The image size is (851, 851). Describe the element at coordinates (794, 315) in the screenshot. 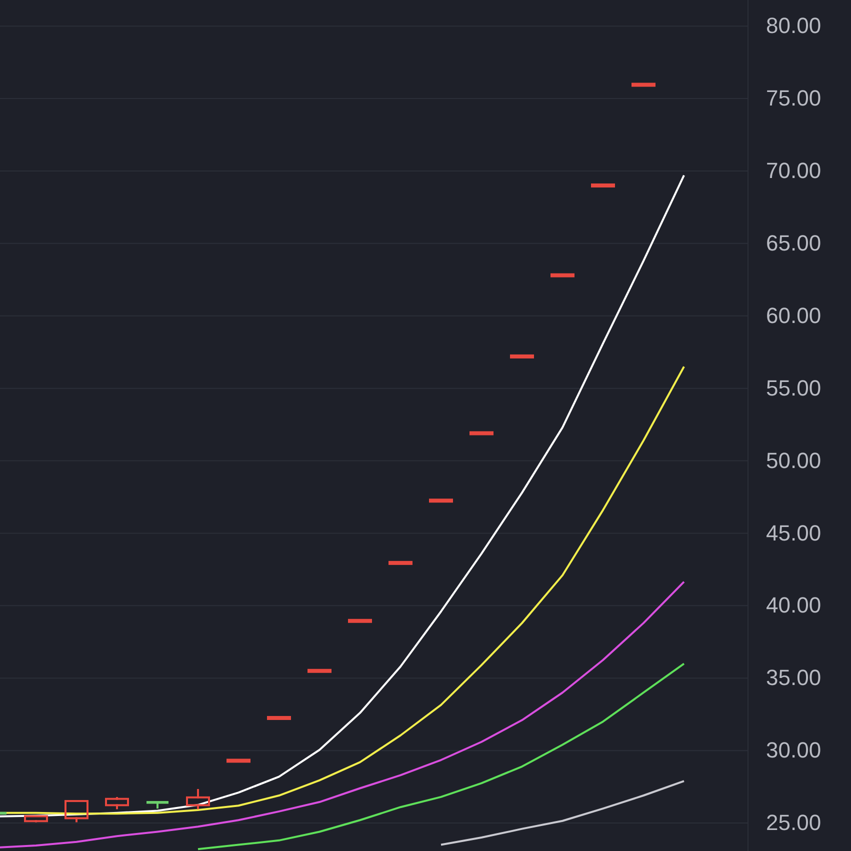

I see `y-tick-label: 60.00` at that location.